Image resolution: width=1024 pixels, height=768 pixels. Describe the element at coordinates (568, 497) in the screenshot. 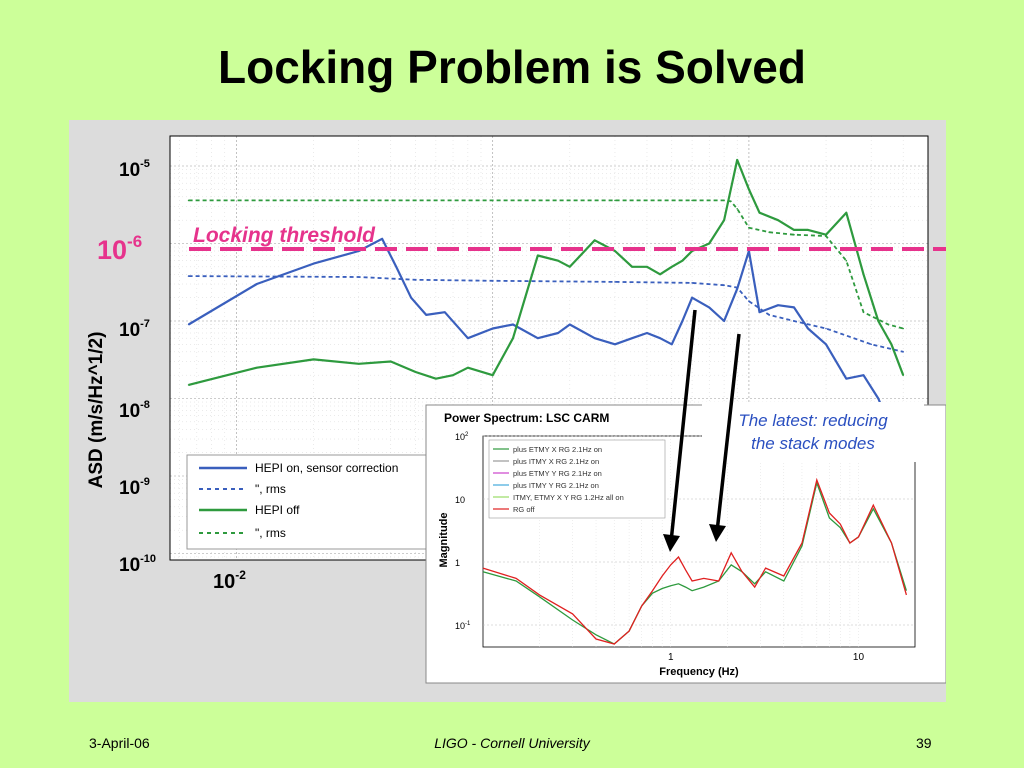

I see `inset-legend-item-4: ITMY, ETMY X Y RG 1.2Hz all on` at that location.